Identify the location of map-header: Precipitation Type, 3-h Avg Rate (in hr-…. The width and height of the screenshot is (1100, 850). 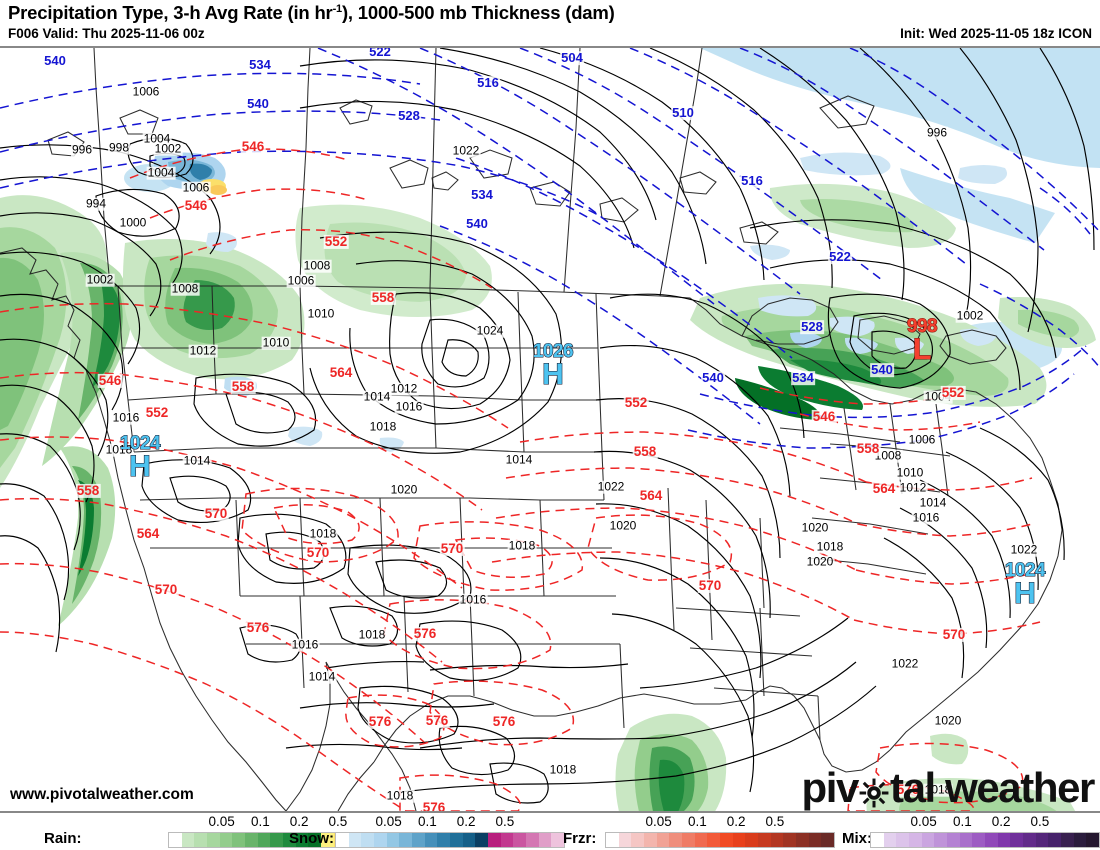
(550, 23).